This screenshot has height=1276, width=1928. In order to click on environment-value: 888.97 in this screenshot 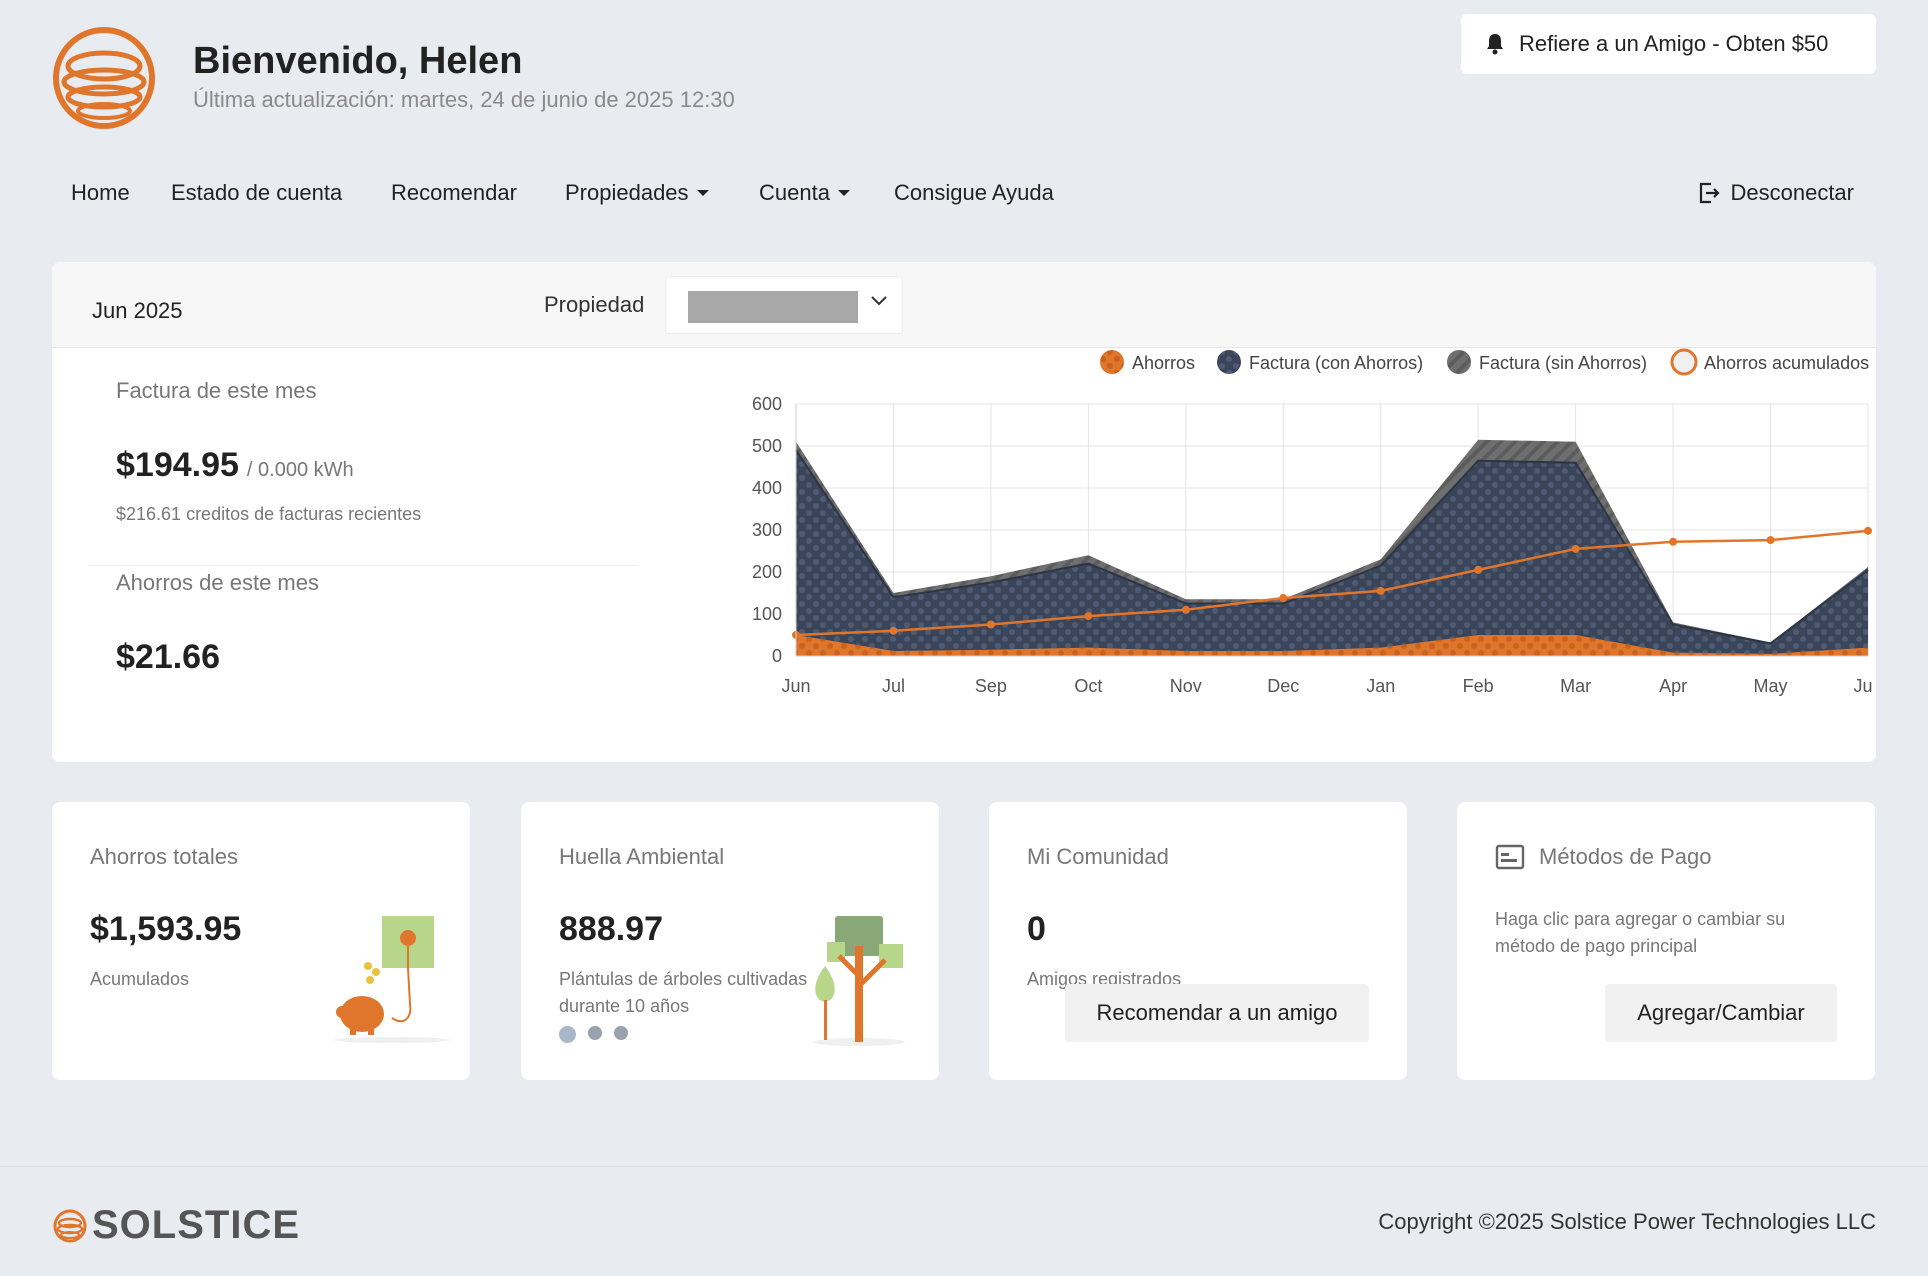, I will do `click(611, 929)`.